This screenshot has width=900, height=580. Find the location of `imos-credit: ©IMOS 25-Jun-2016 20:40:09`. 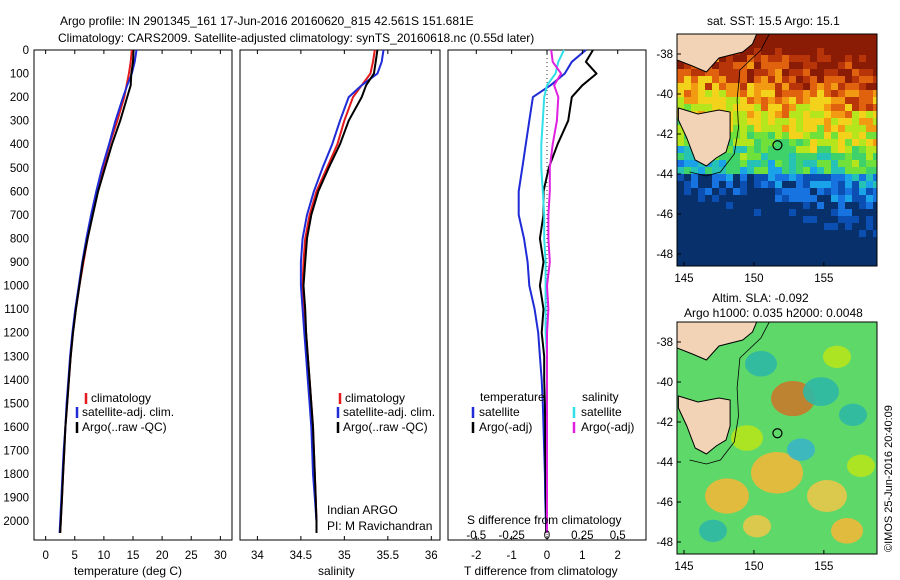

imos-credit: ©IMOS 25-Jun-2016 20:40:09 is located at coordinates (889, 478).